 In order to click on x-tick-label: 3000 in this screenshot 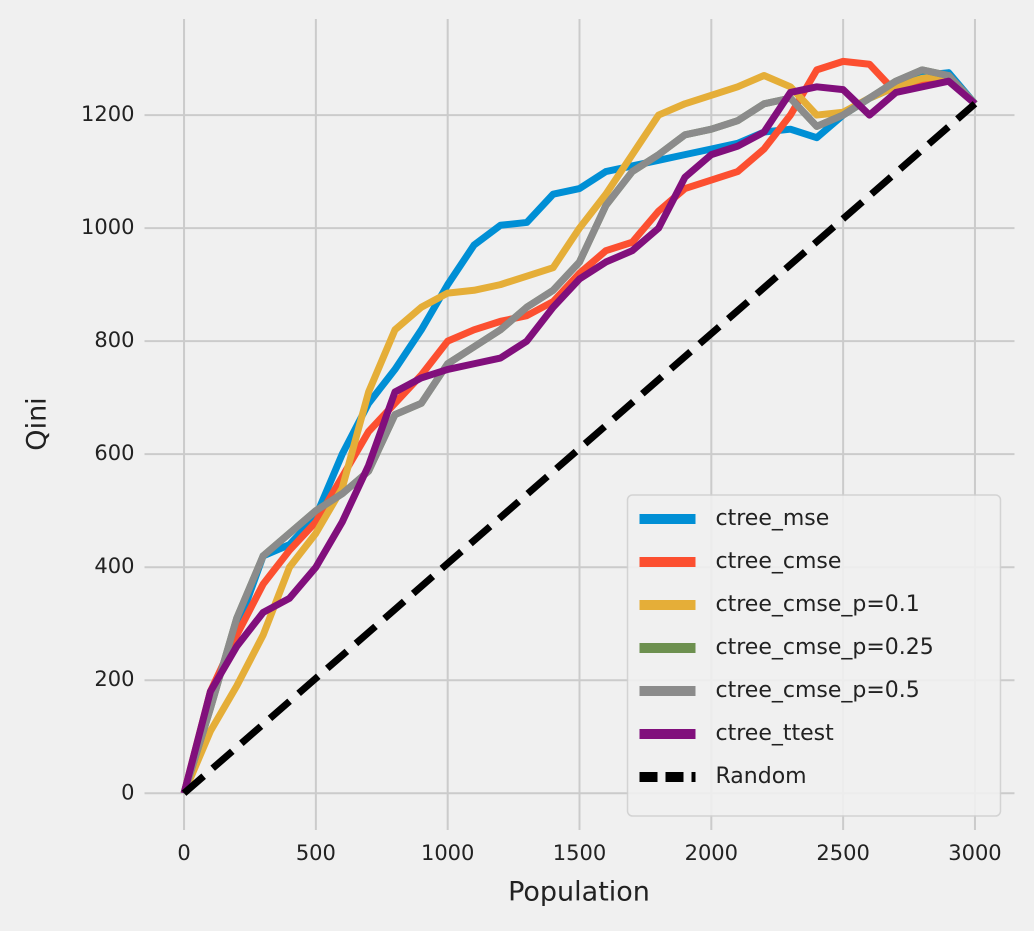, I will do `click(974, 853)`.